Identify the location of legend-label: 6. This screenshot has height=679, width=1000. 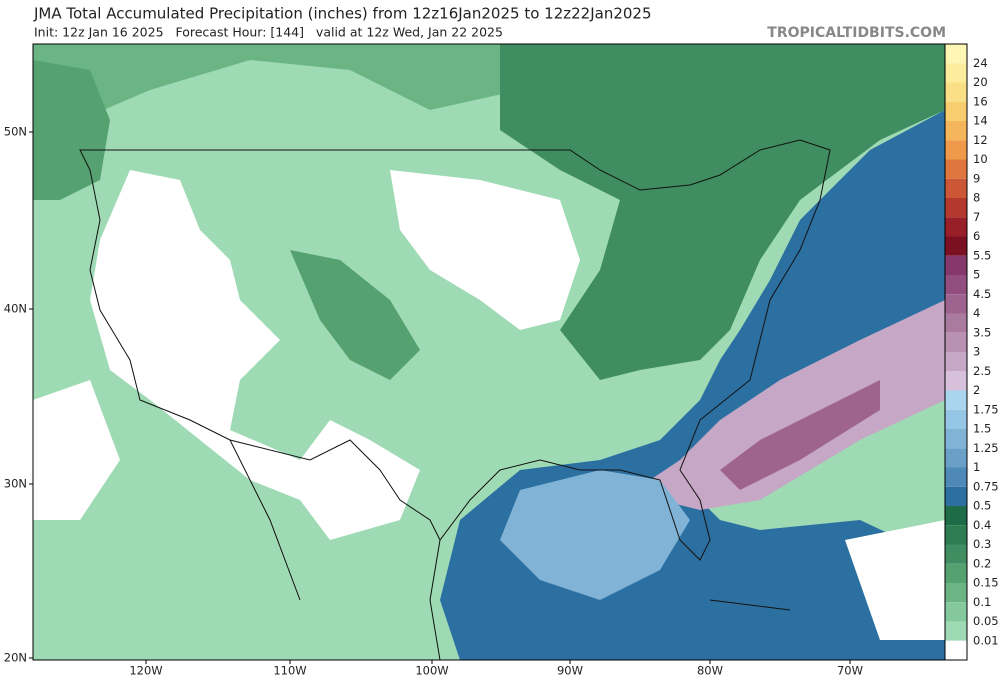
(976, 236).